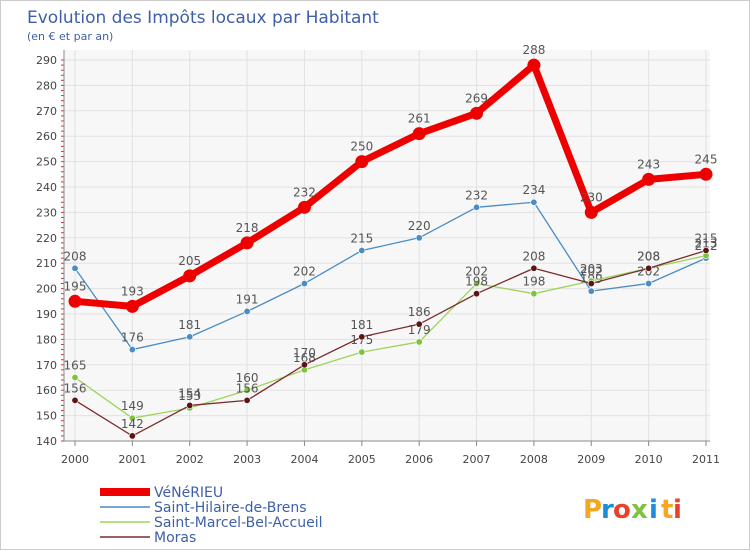 This screenshot has width=750, height=550. Describe the element at coordinates (70, 36) in the screenshot. I see `chart-subtitle: (en € et par an)` at that location.